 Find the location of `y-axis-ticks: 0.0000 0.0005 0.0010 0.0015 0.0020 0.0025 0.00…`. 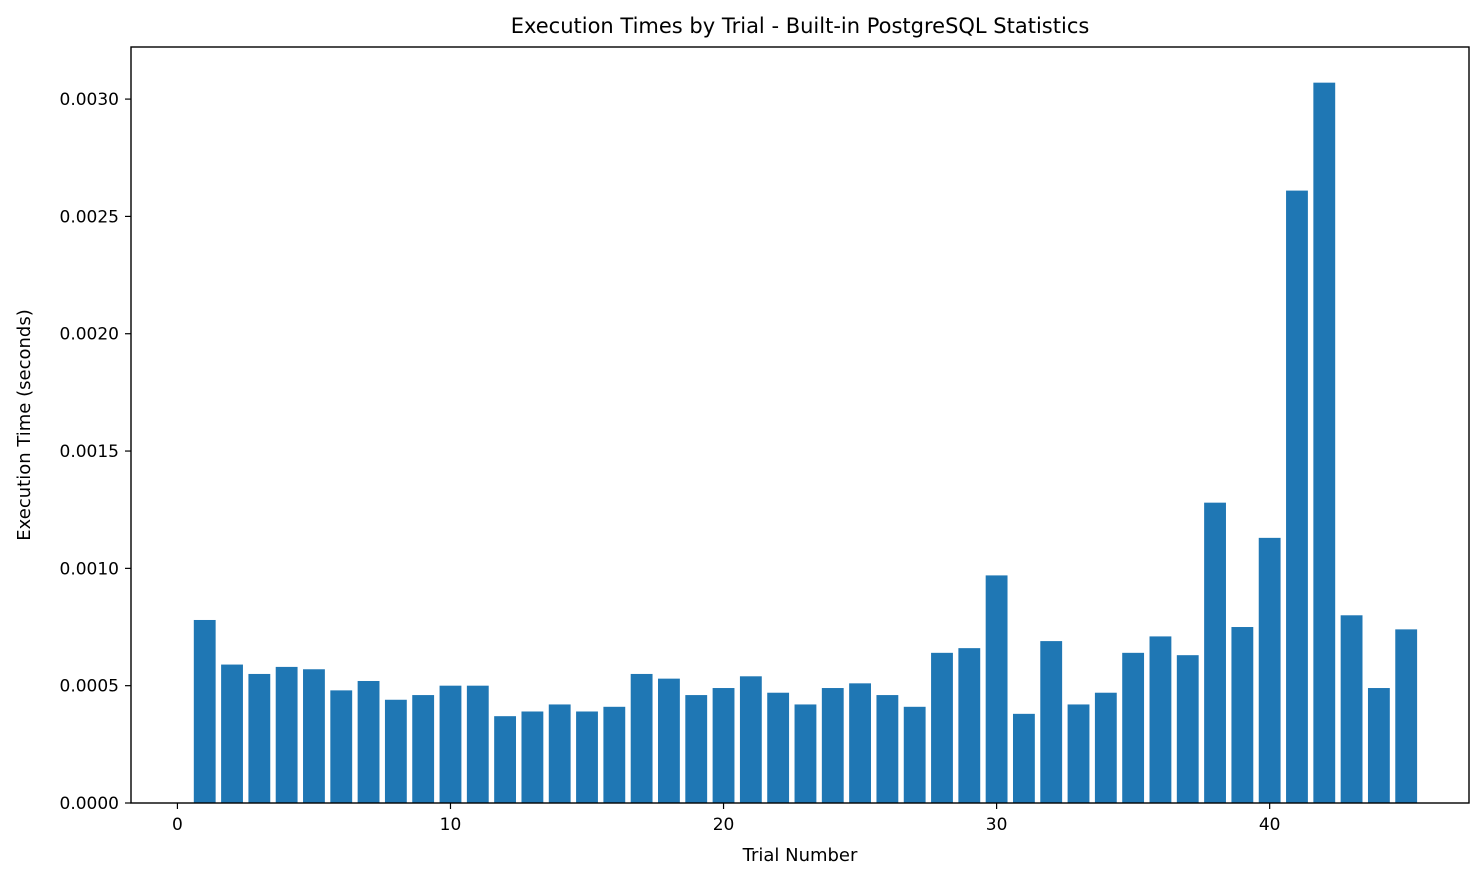

y-axis-ticks: 0.0000 0.0005 0.0010 0.0015 0.0020 0.0025 0.00… is located at coordinates (95, 452).